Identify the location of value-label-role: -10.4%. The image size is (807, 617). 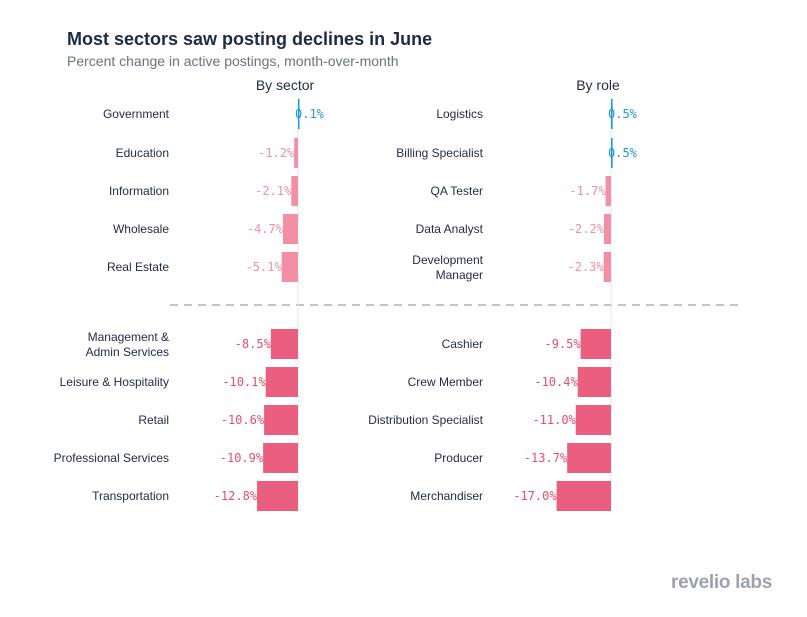
(556, 382).